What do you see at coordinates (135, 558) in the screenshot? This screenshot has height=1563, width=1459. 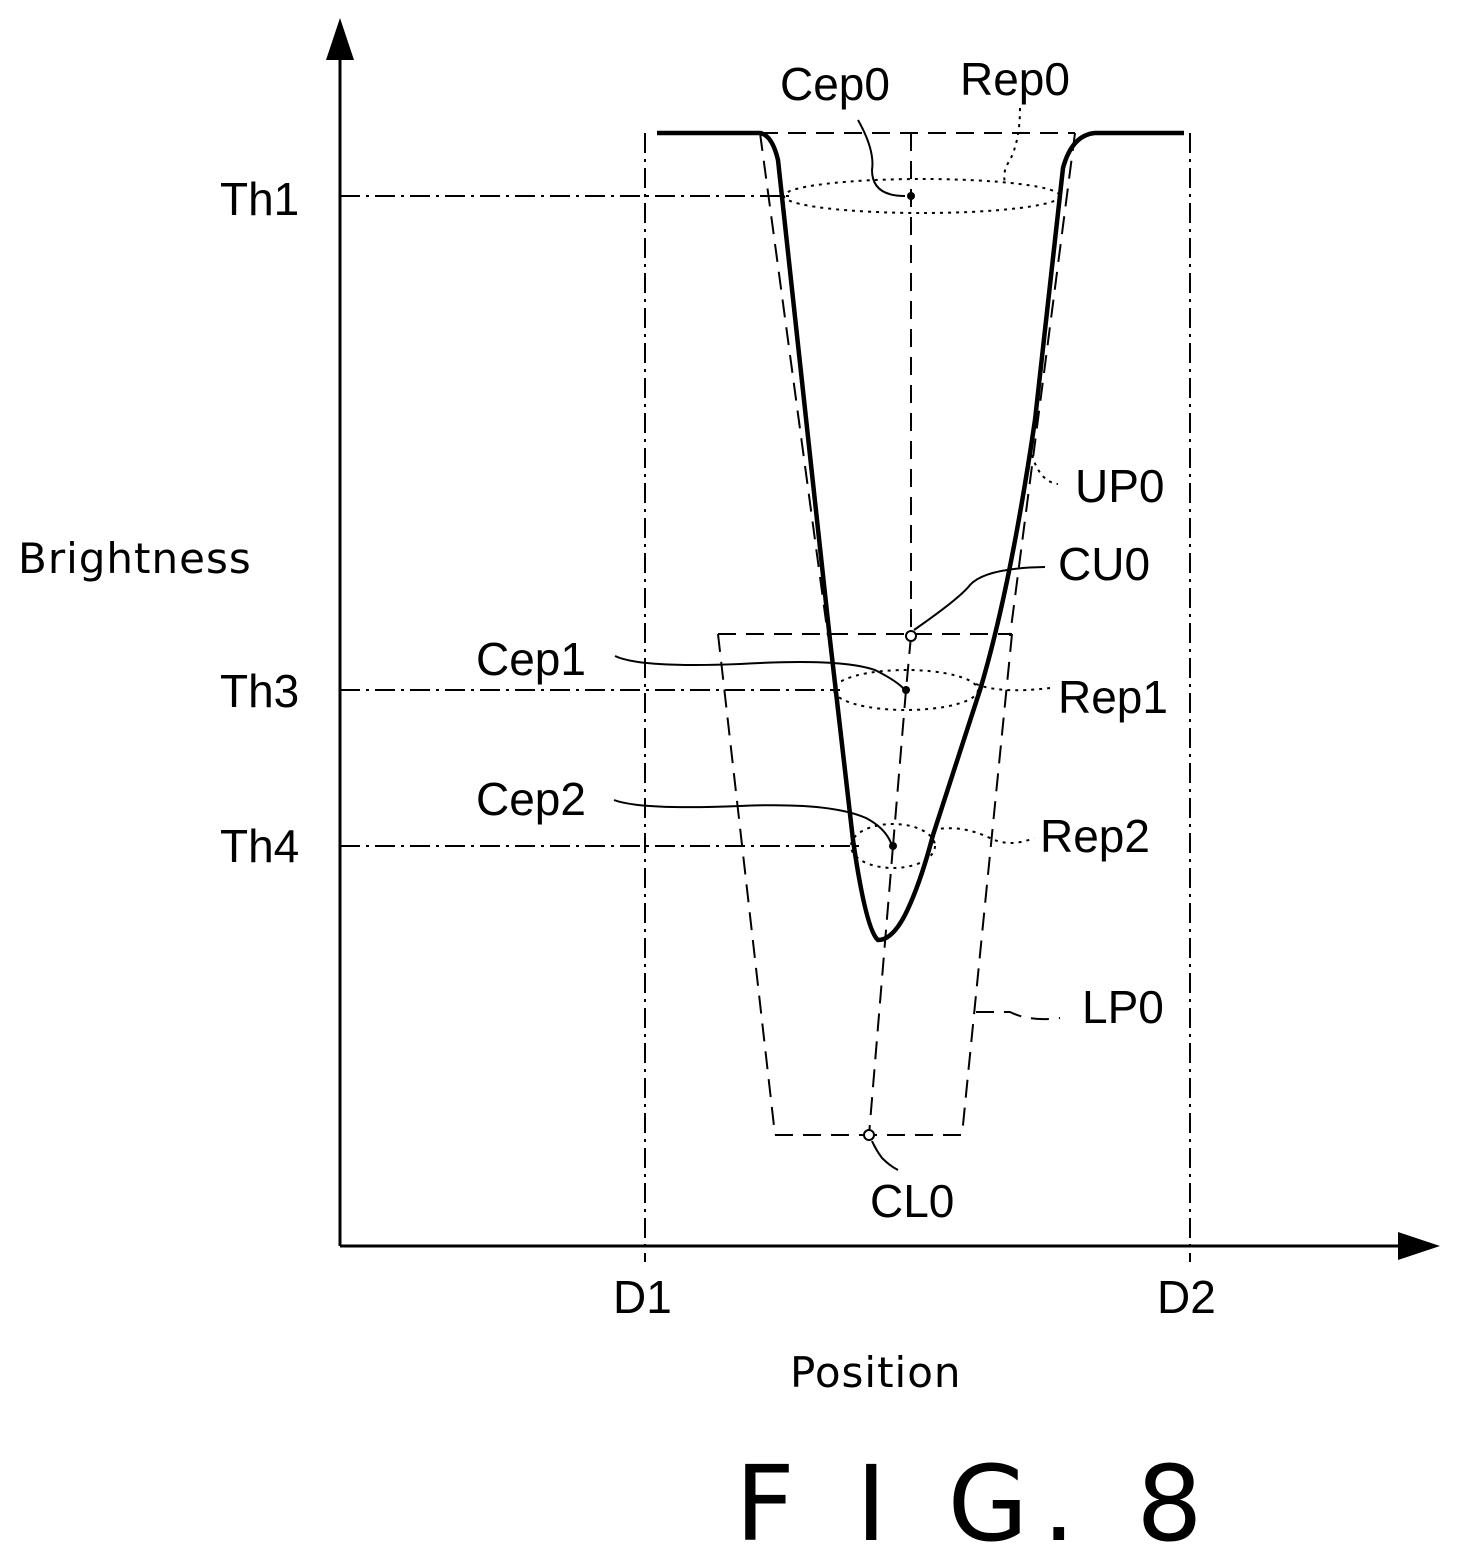 I see `y-axis-title: Brightness` at bounding box center [135, 558].